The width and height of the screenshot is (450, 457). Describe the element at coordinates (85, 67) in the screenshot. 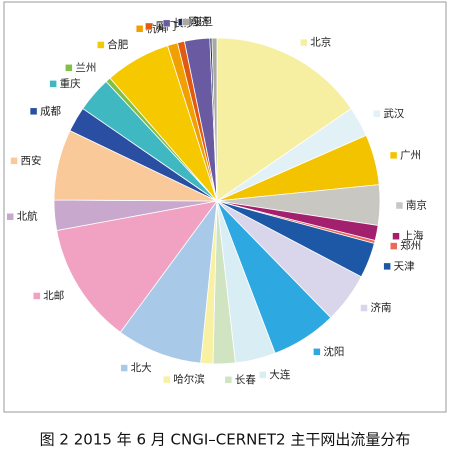

I see `slice-label: 兰州` at that location.